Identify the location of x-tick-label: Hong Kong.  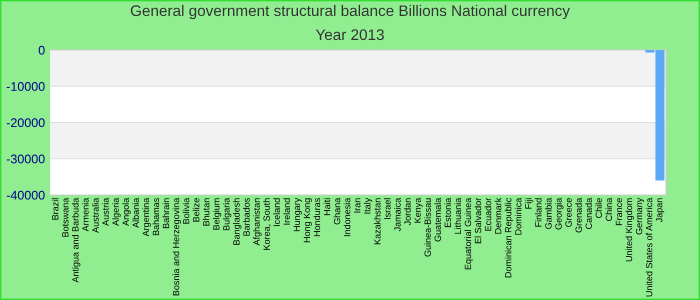
(308, 220).